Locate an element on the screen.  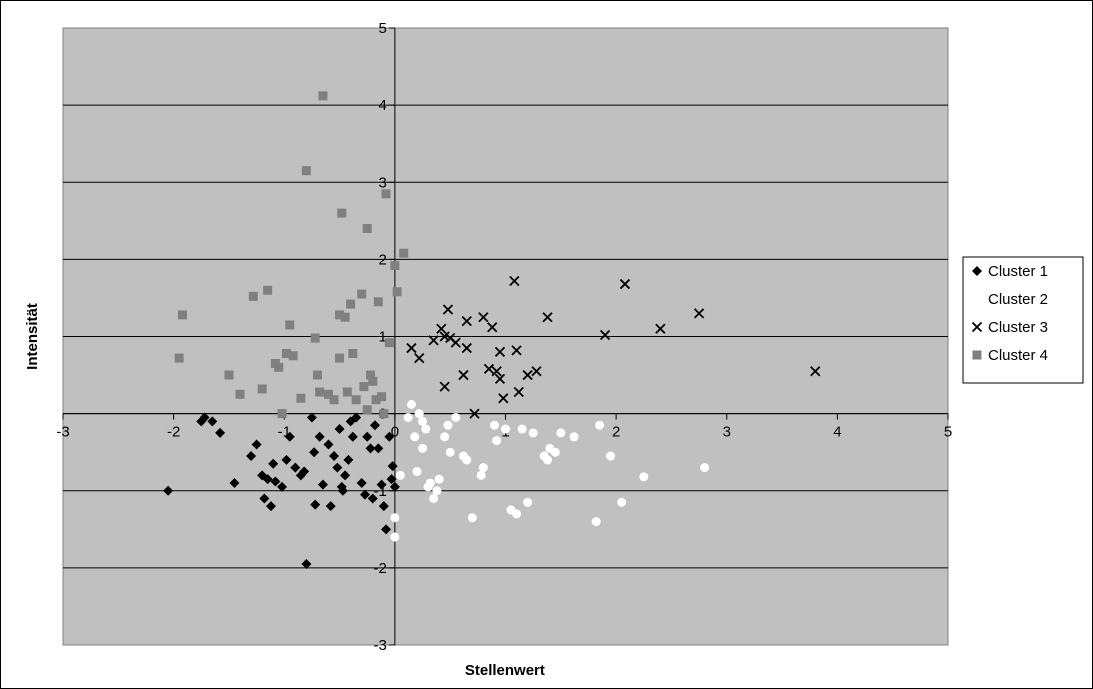
x-tick-label: 4 is located at coordinates (837, 432).